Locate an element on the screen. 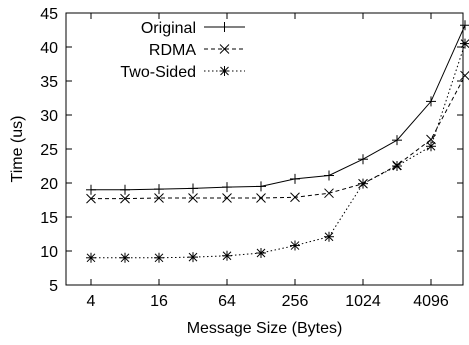 Image resolution: width=469 pixels, height=345 pixels. legend-label-original: Original is located at coordinates (168, 28).